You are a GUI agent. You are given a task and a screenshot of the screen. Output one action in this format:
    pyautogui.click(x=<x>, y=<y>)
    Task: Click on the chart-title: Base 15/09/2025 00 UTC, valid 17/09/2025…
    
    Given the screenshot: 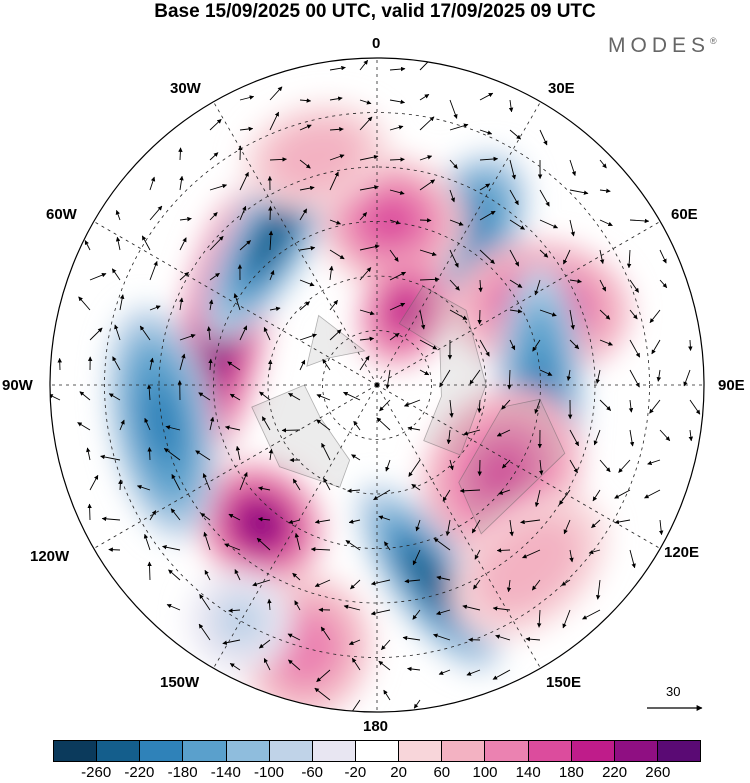 What is the action you would take?
    pyautogui.click(x=375, y=11)
    